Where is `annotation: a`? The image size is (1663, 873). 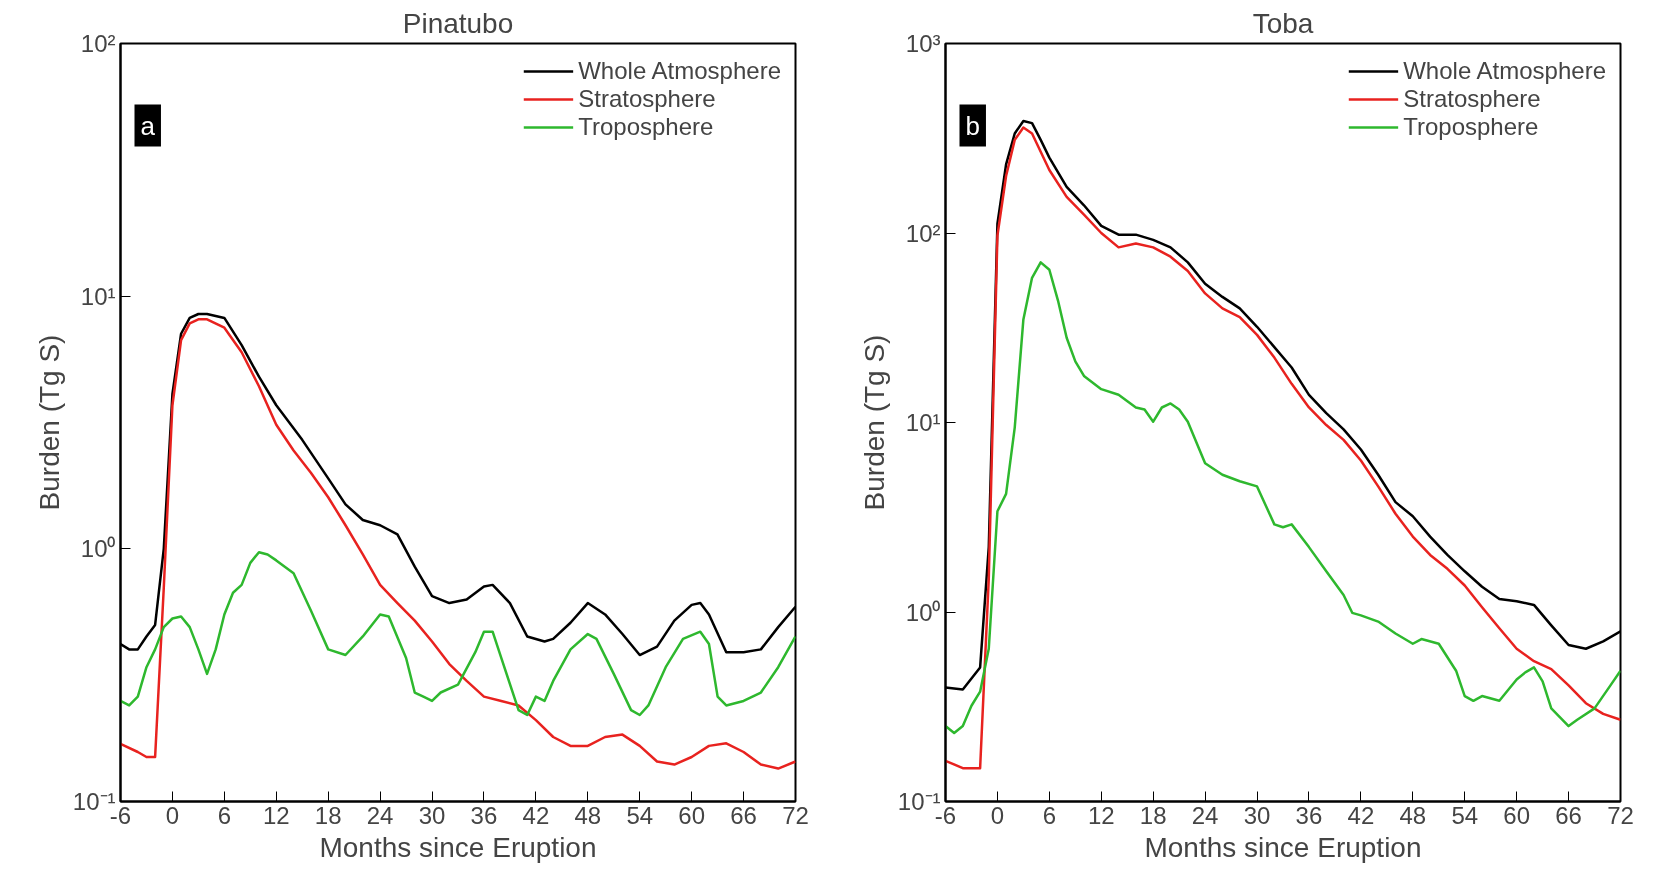
annotation: a is located at coordinates (148, 125).